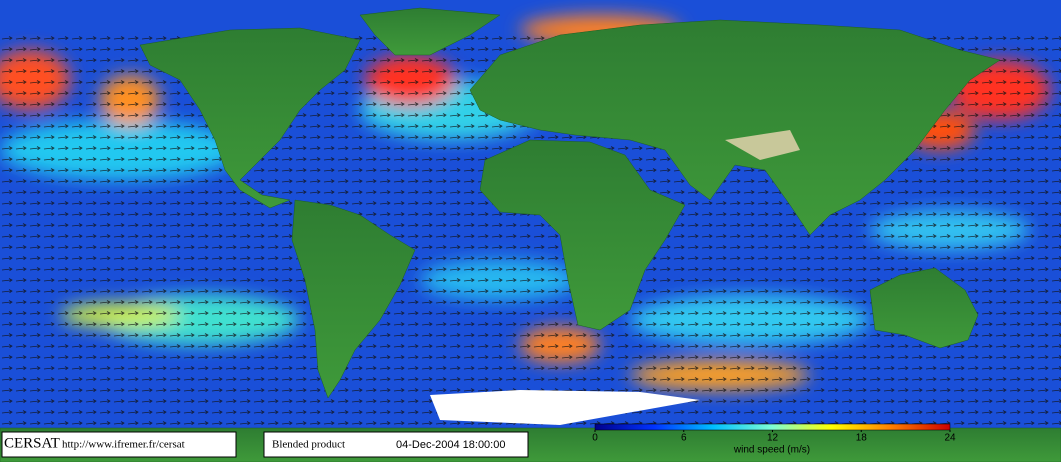 This screenshot has width=1061, height=462. Describe the element at coordinates (773, 438) in the screenshot. I see `colorbar-tick-label: 12` at that location.